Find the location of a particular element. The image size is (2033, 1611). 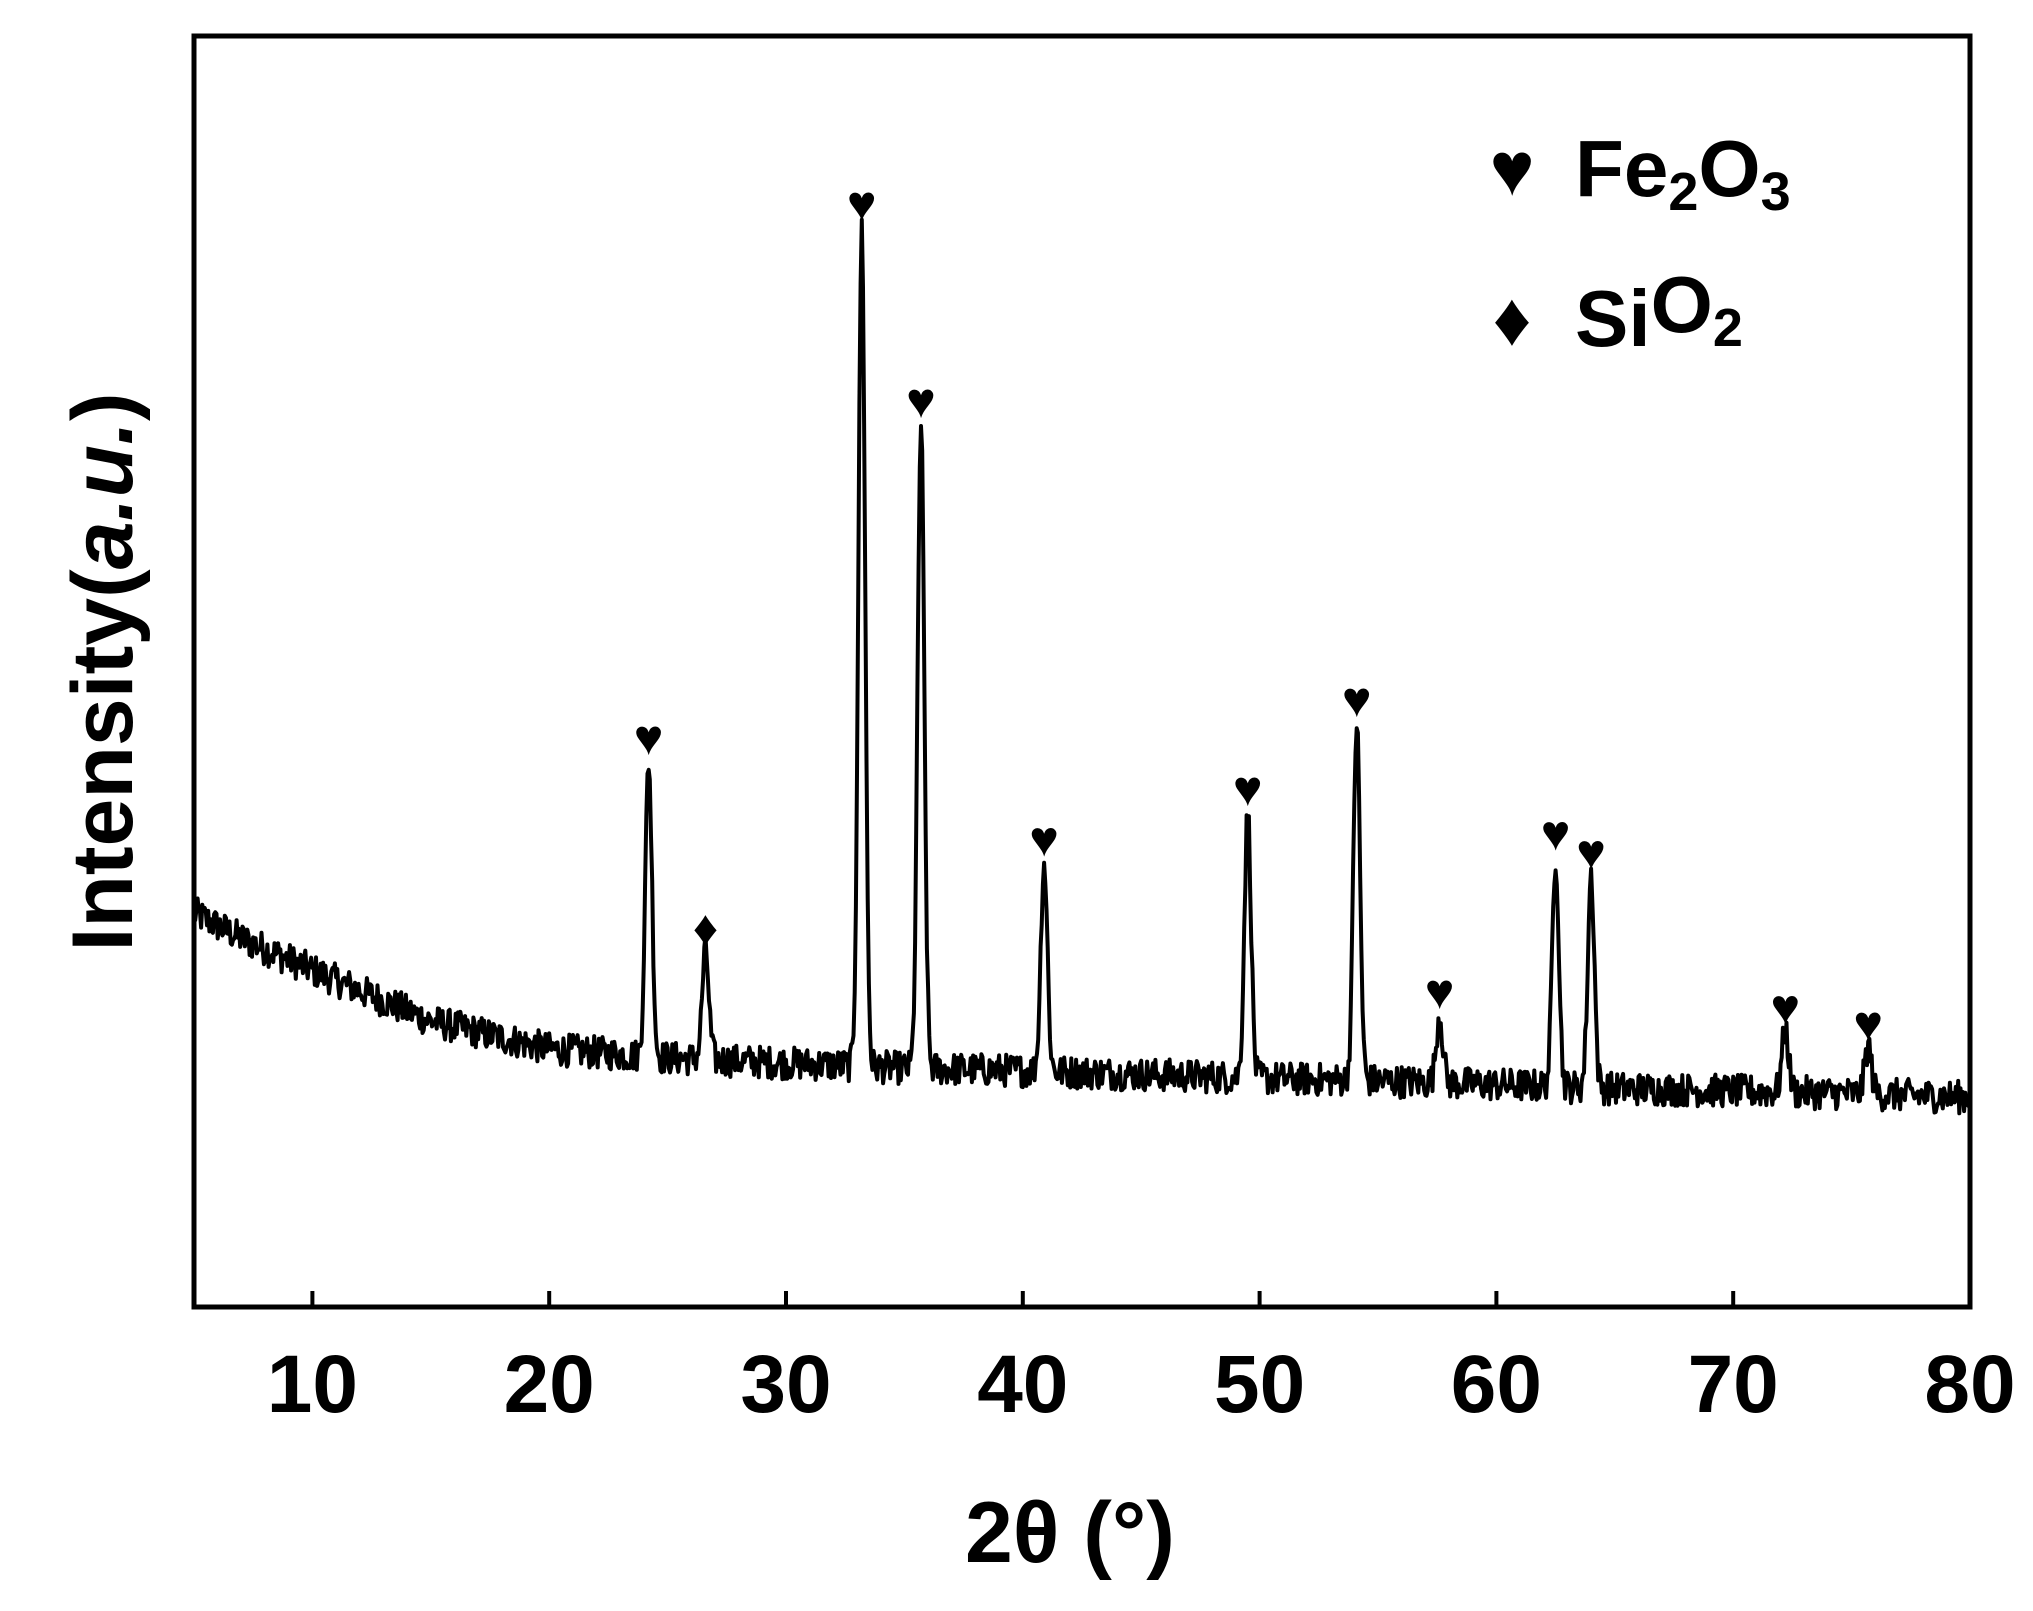

x-tick-label: 60 is located at coordinates (1496, 1384).